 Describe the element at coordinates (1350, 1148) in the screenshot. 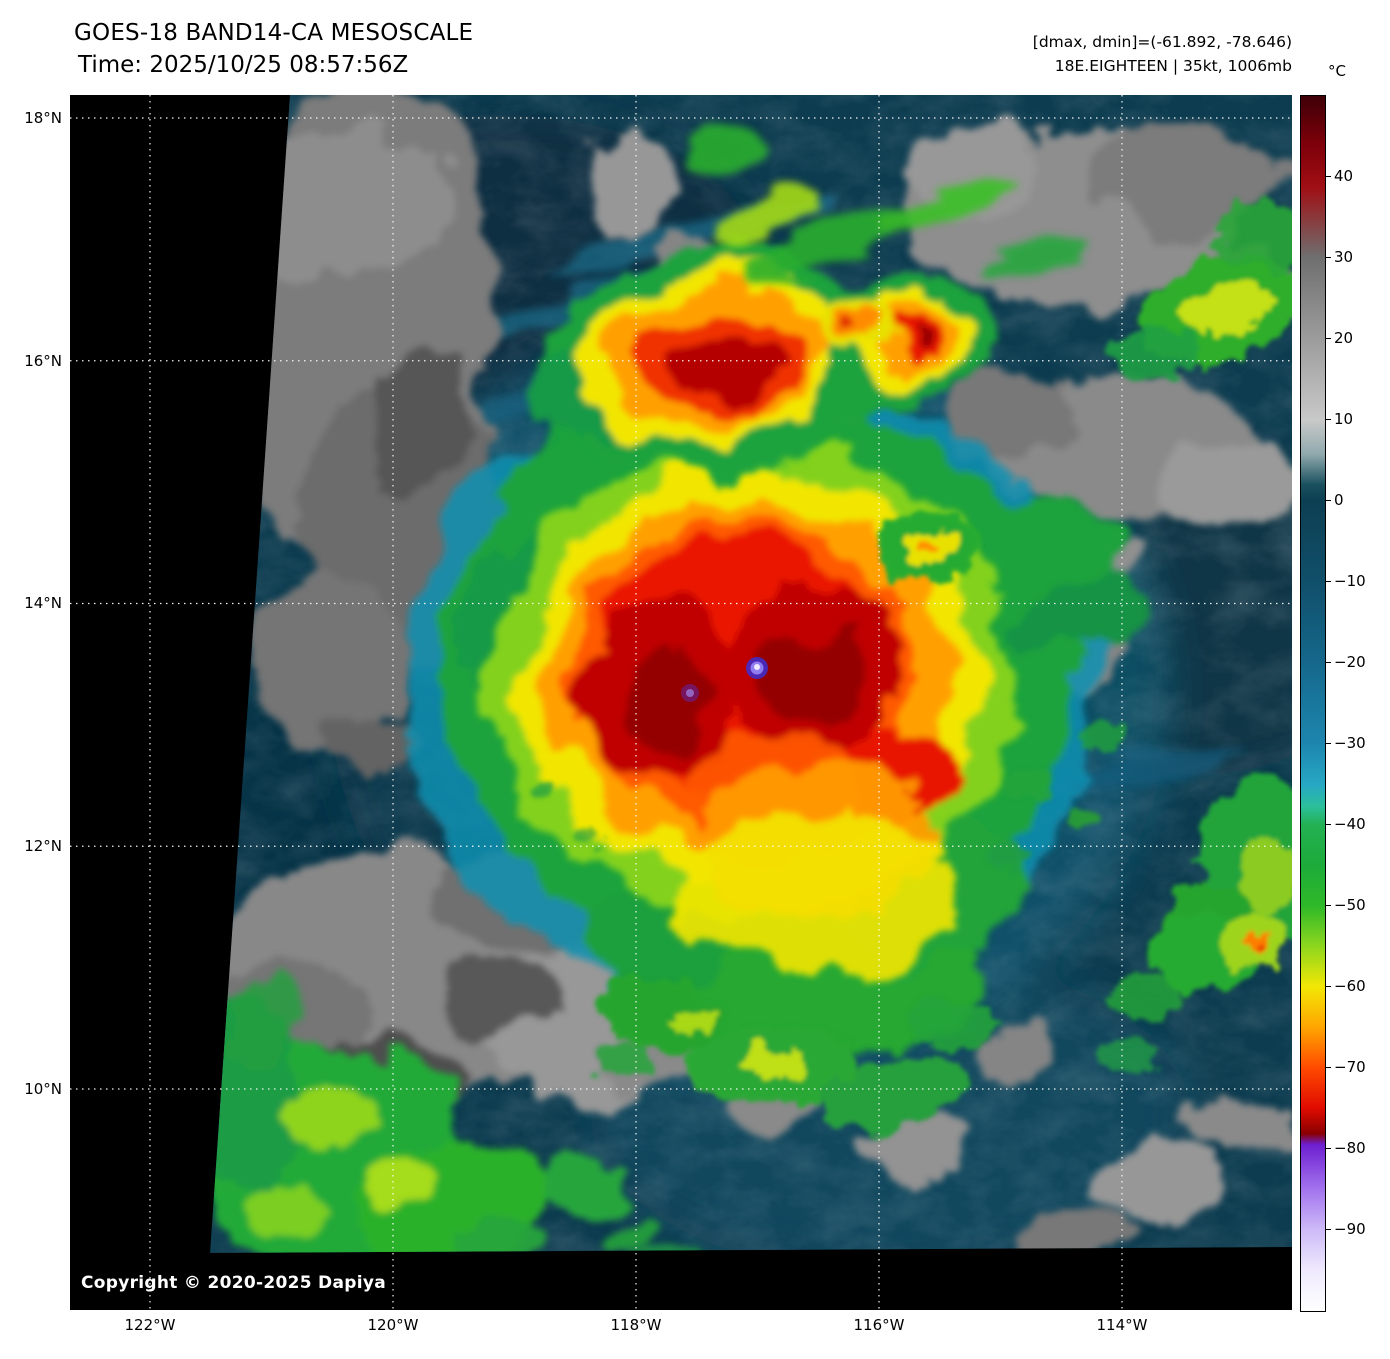

I see `colorbar-tick-label: −80` at that location.